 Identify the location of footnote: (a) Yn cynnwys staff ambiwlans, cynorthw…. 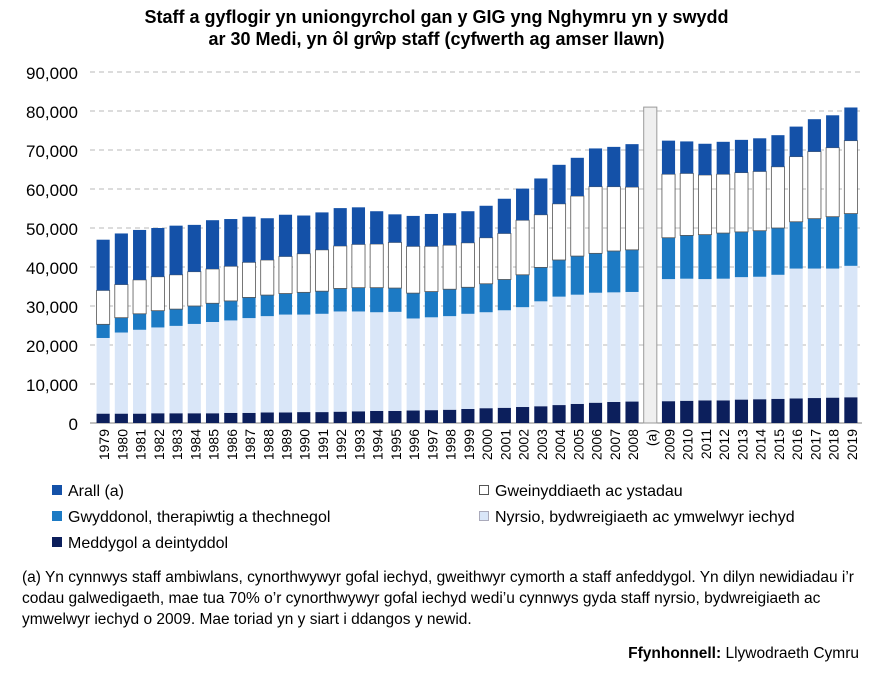
(438, 598).